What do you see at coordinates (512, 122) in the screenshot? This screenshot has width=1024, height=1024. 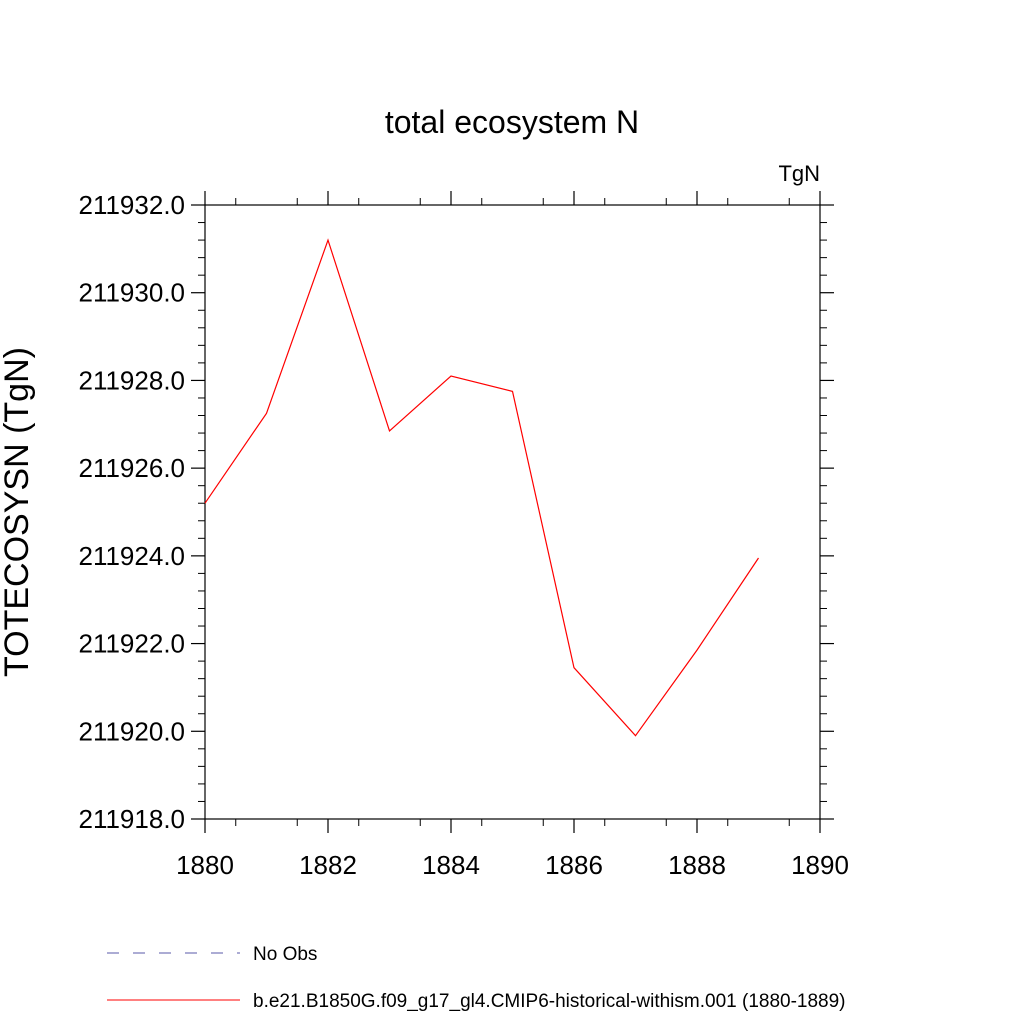 I see `chart-title: total ecosystem N` at bounding box center [512, 122].